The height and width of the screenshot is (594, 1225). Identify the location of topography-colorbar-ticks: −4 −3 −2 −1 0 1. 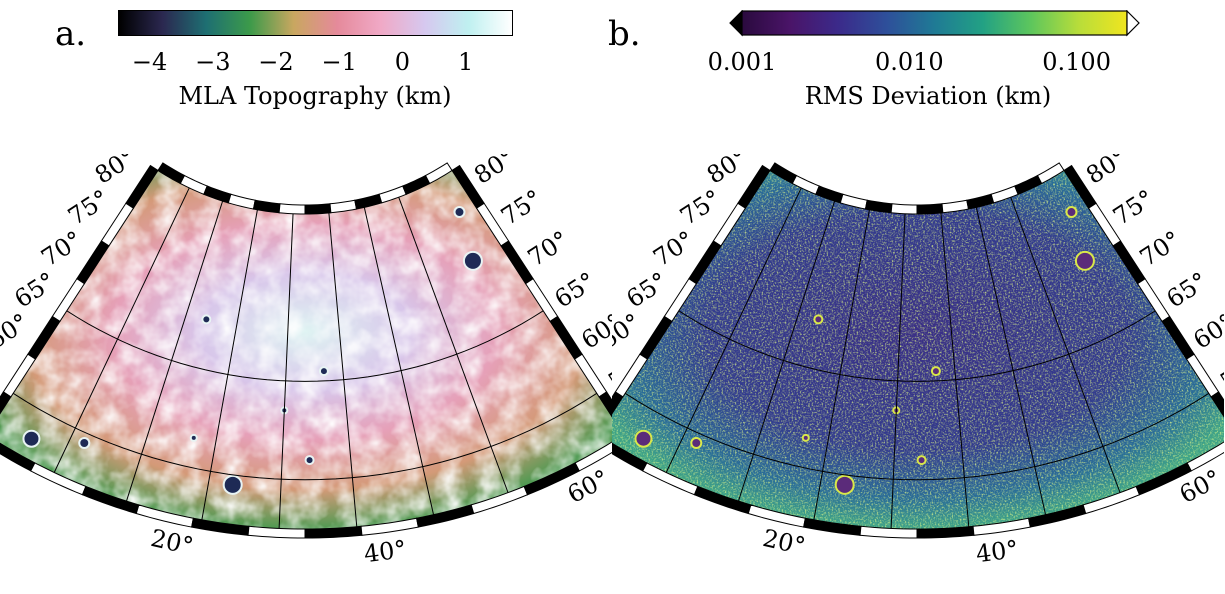
(315, 62).